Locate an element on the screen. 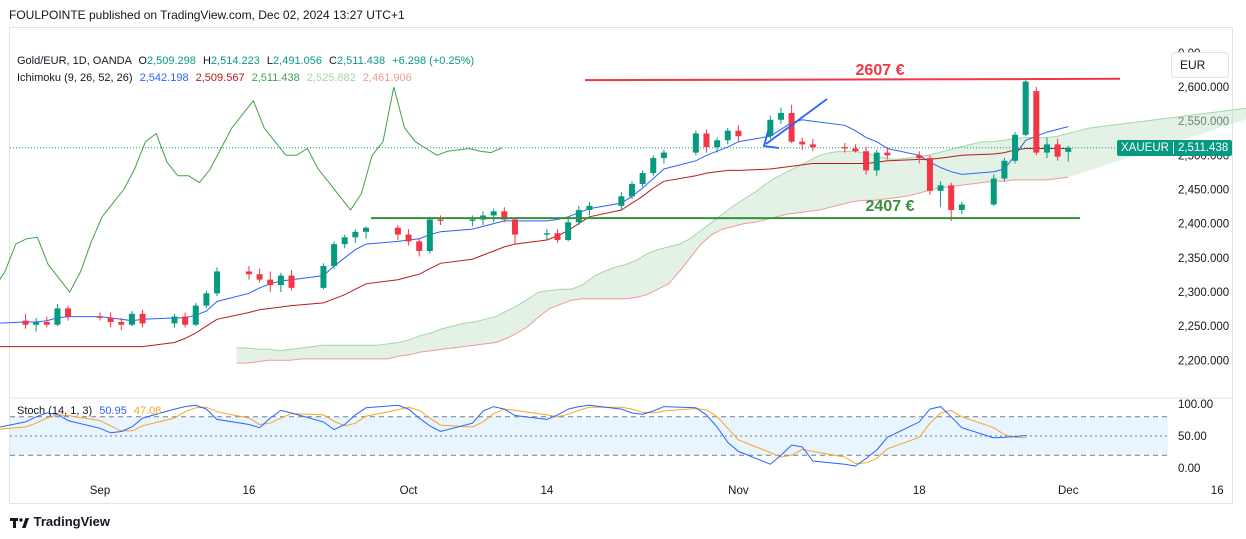 The height and width of the screenshot is (539, 1246). ichimoku-span-a-value: 2,525.882 is located at coordinates (331, 78).